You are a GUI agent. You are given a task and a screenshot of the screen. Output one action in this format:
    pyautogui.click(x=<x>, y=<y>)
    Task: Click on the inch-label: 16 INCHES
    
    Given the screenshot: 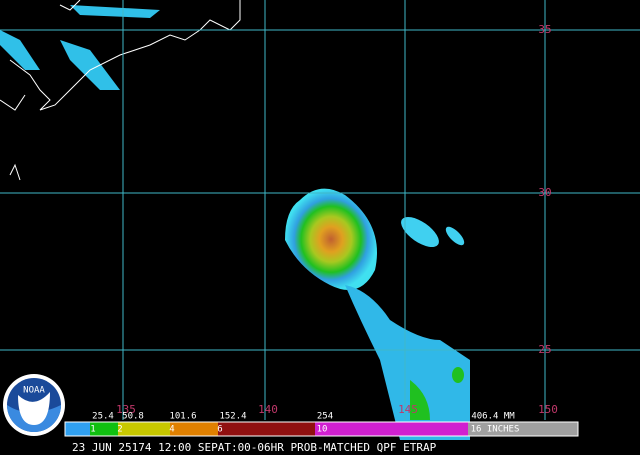 What is the action you would take?
    pyautogui.click(x=495, y=430)
    